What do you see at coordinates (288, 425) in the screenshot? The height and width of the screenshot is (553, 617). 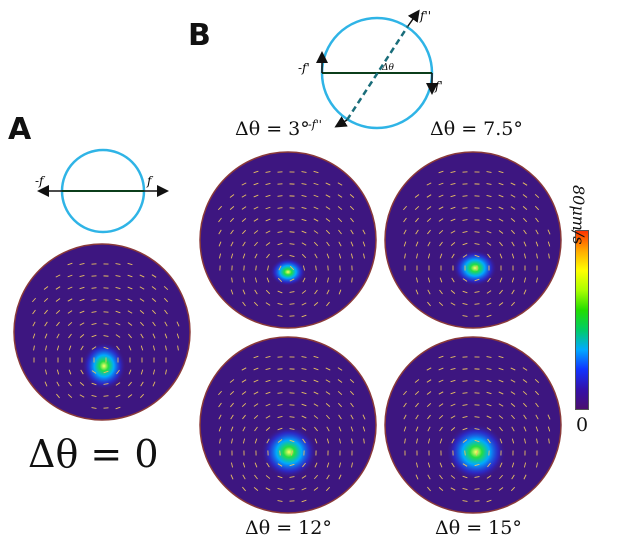 I see `flow-disk-12deg` at bounding box center [288, 425].